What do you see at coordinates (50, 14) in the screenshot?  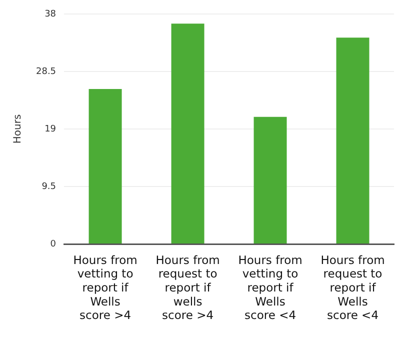 I see `y-tick-label: 38` at bounding box center [50, 14].